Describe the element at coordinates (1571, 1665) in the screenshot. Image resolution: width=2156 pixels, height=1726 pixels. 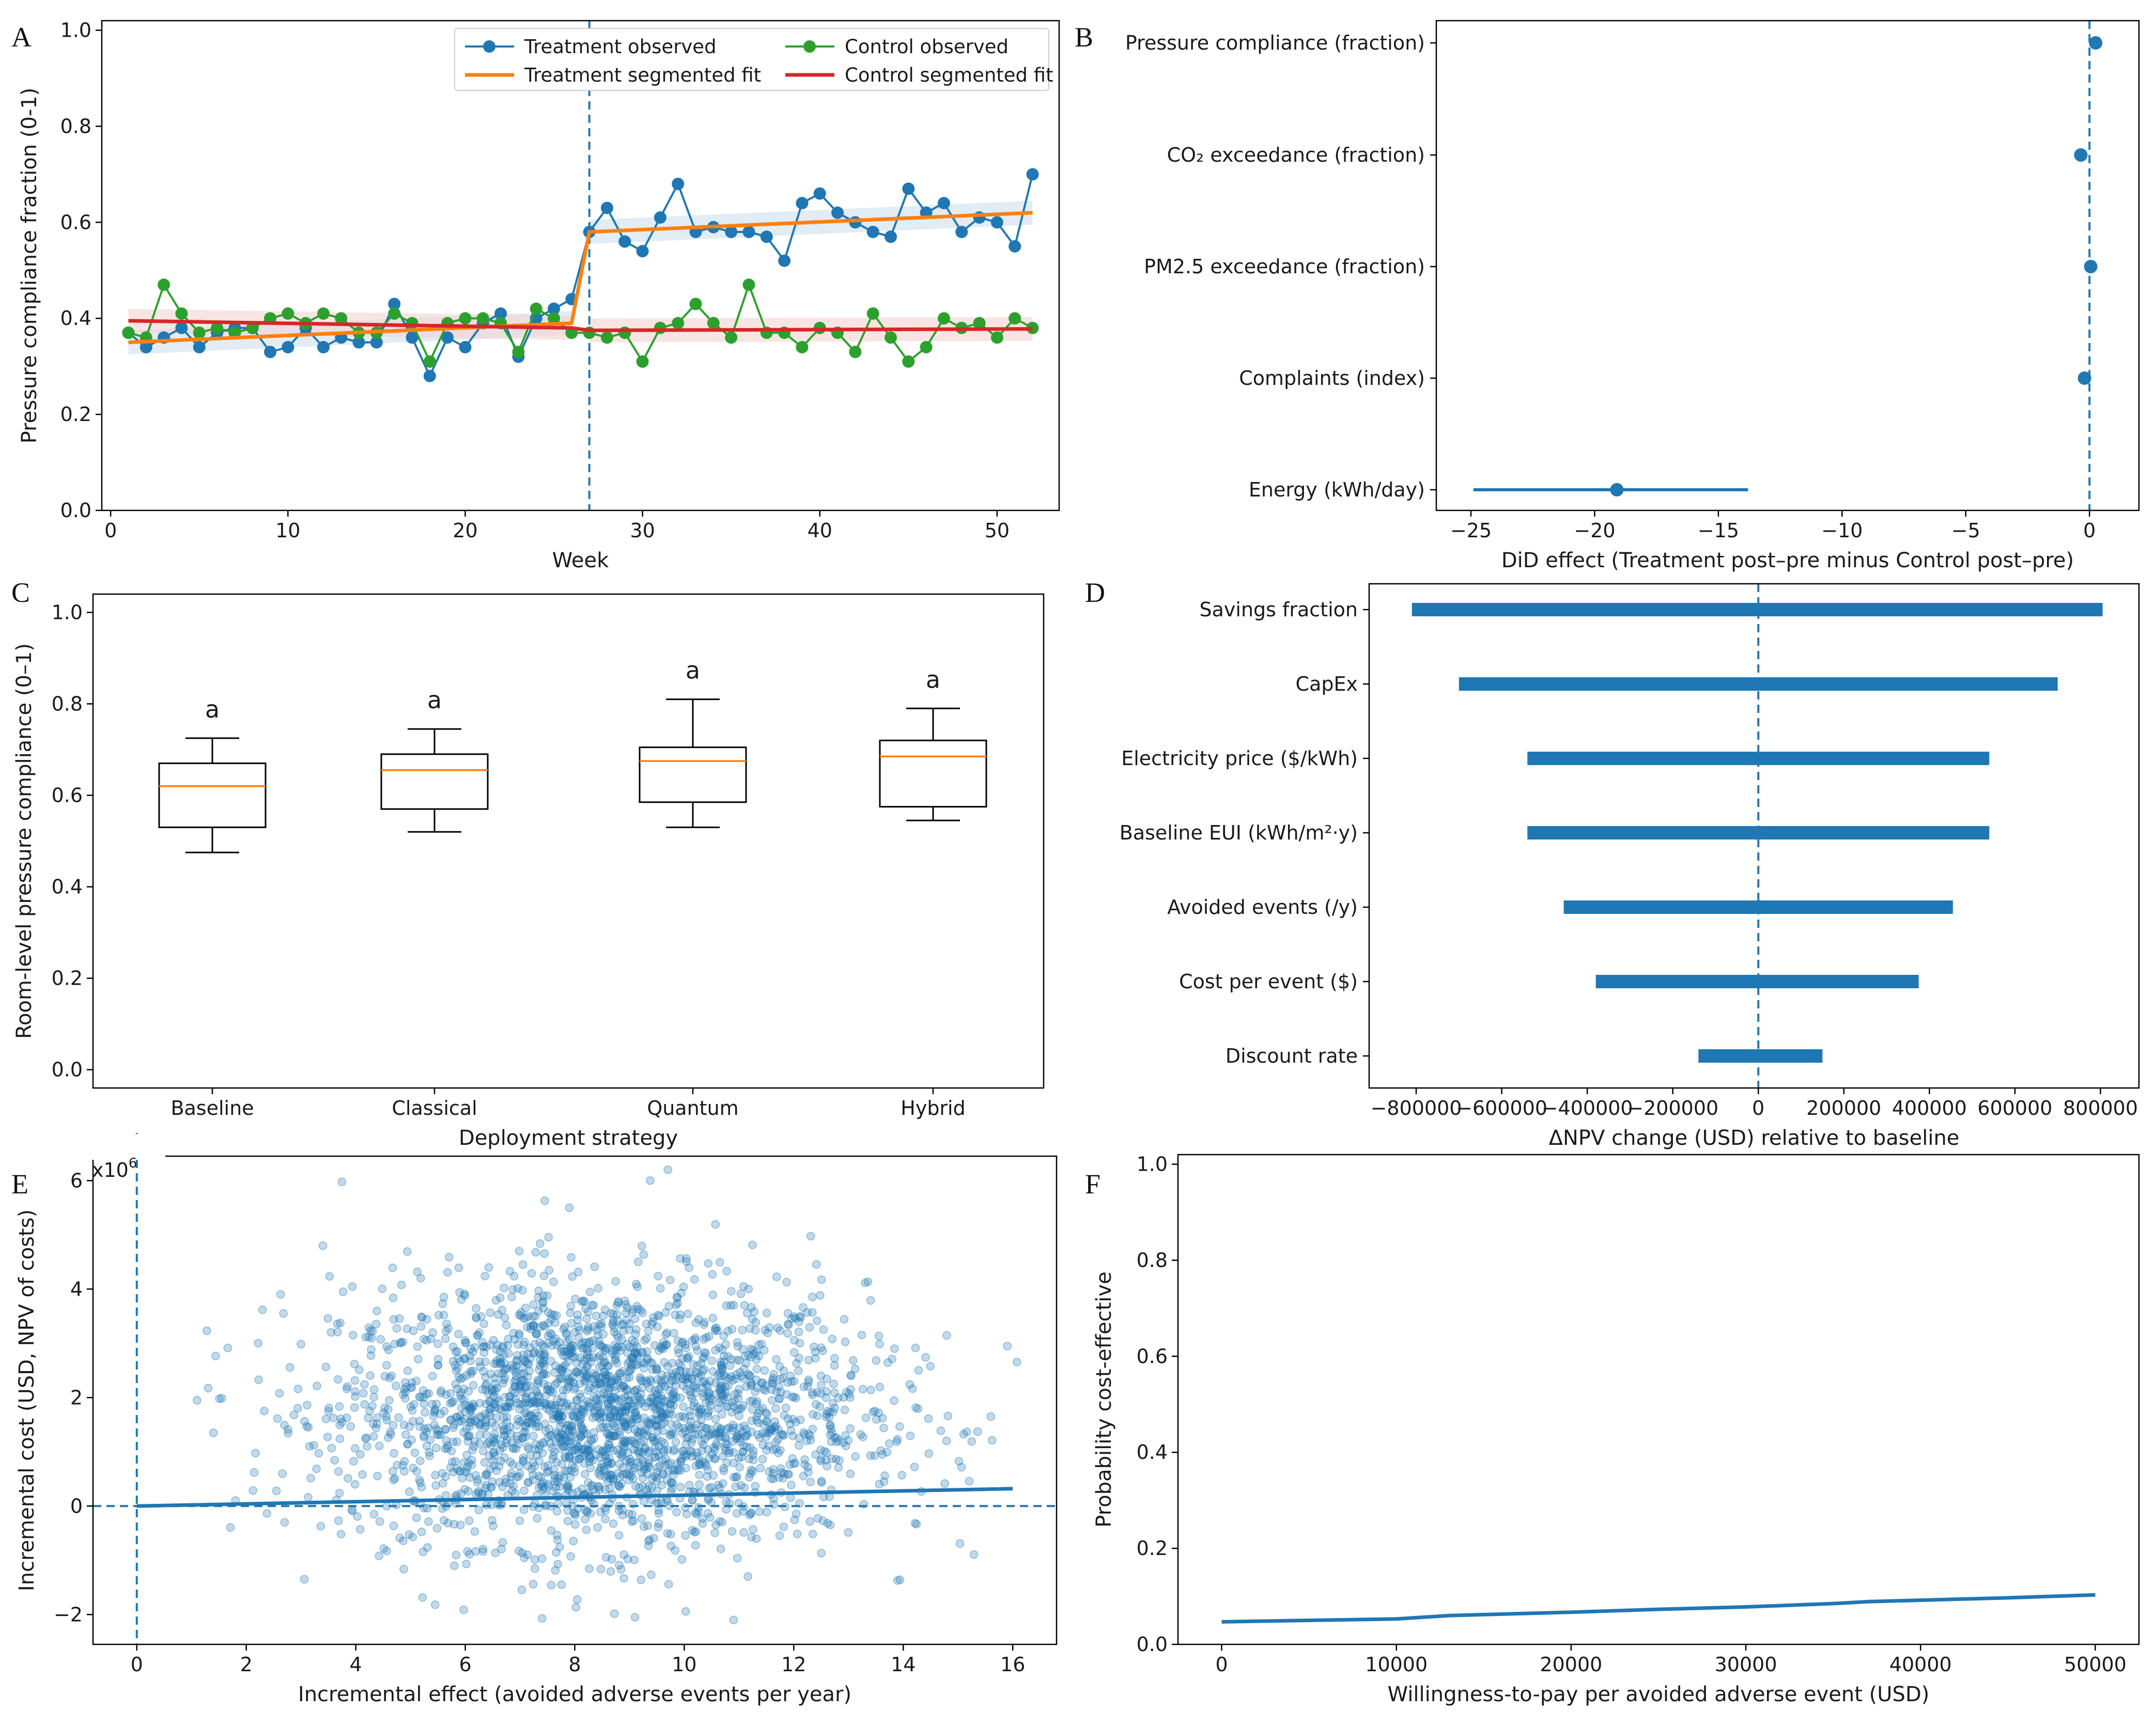
I see `panel-f-x-tick-label: 20000` at that location.